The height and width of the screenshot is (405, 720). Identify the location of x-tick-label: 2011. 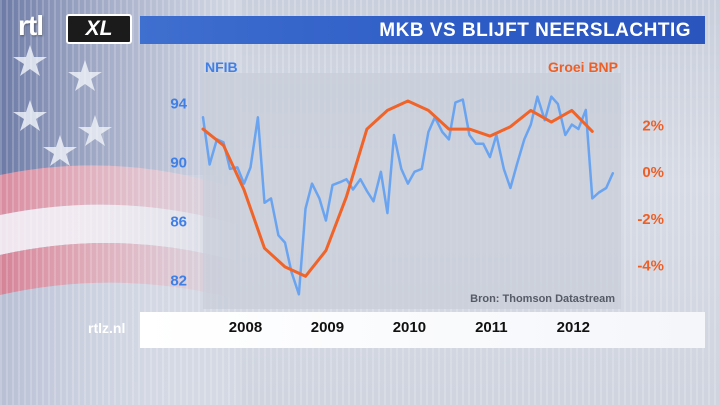
(491, 327).